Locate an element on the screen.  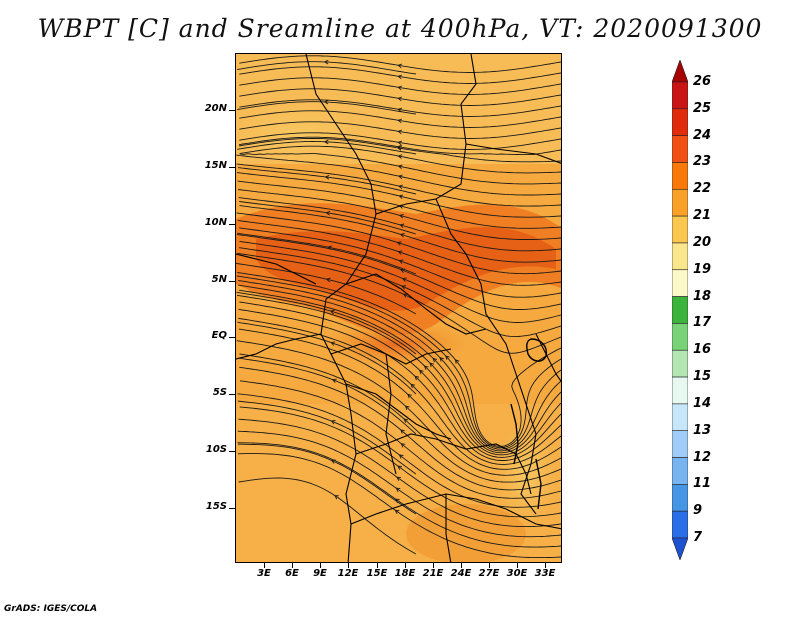
colorbar-label: 26 is located at coordinates (702, 81).